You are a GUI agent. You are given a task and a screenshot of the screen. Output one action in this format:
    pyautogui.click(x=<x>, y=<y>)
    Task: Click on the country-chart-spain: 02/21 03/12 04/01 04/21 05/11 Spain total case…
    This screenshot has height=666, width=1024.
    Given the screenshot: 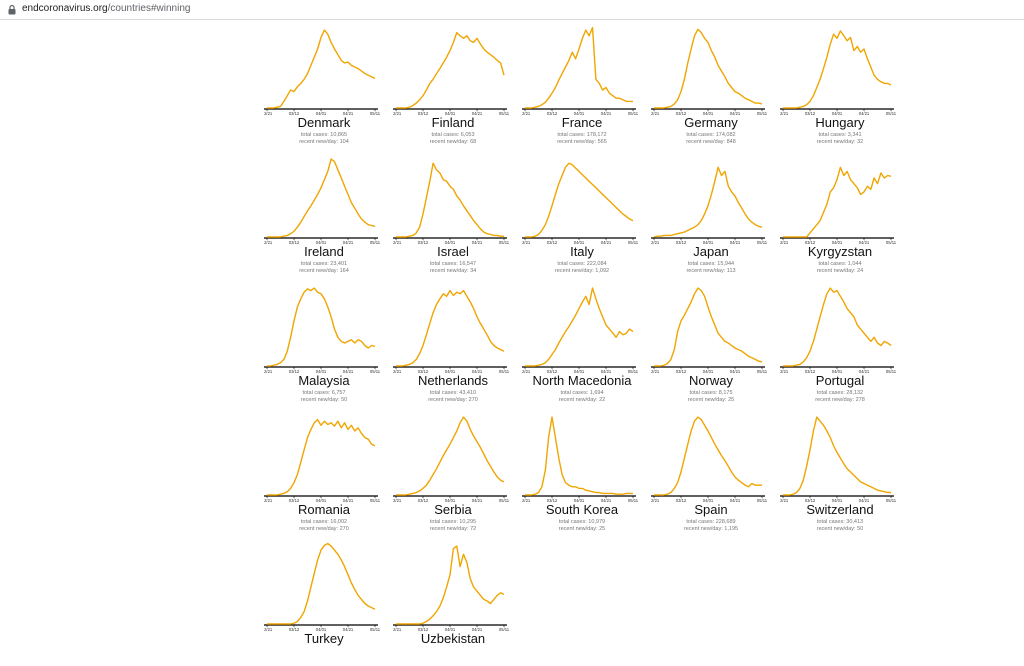 What is the action you would take?
    pyautogui.click(x=715, y=473)
    